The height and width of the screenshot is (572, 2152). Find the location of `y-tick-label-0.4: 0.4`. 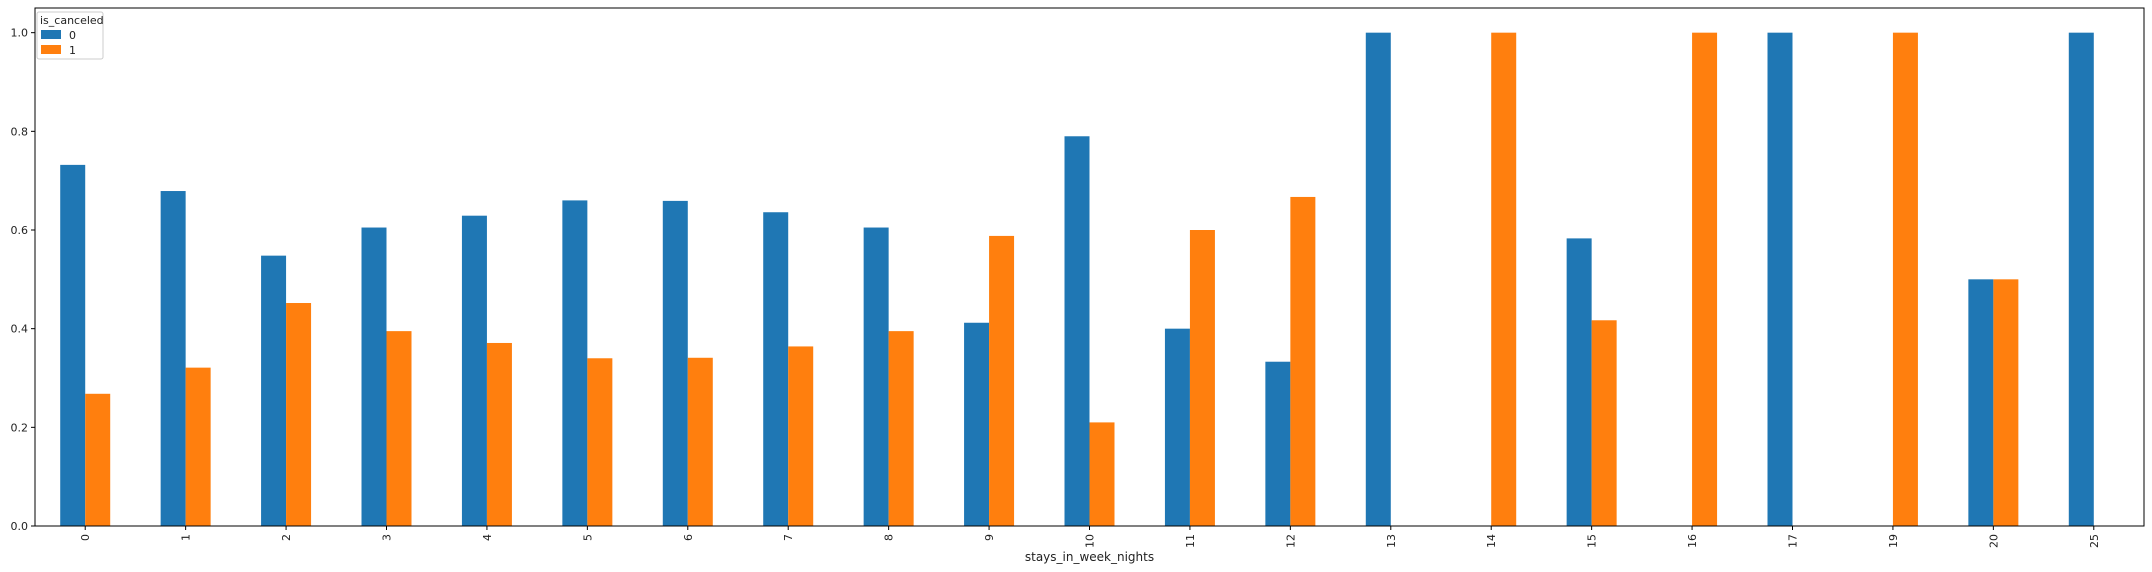

y-tick-label-0.4: 0.4 is located at coordinates (20, 329).